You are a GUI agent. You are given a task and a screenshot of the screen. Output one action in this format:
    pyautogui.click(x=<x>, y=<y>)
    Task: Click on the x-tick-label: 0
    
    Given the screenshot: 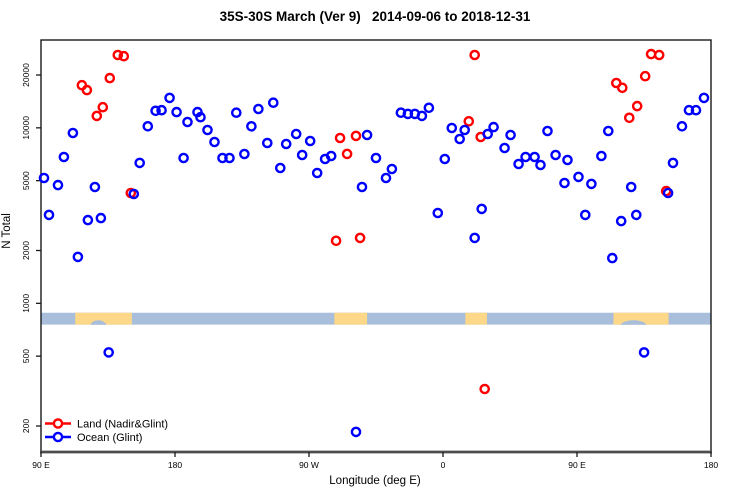 What is the action you would take?
    pyautogui.click(x=443, y=465)
    